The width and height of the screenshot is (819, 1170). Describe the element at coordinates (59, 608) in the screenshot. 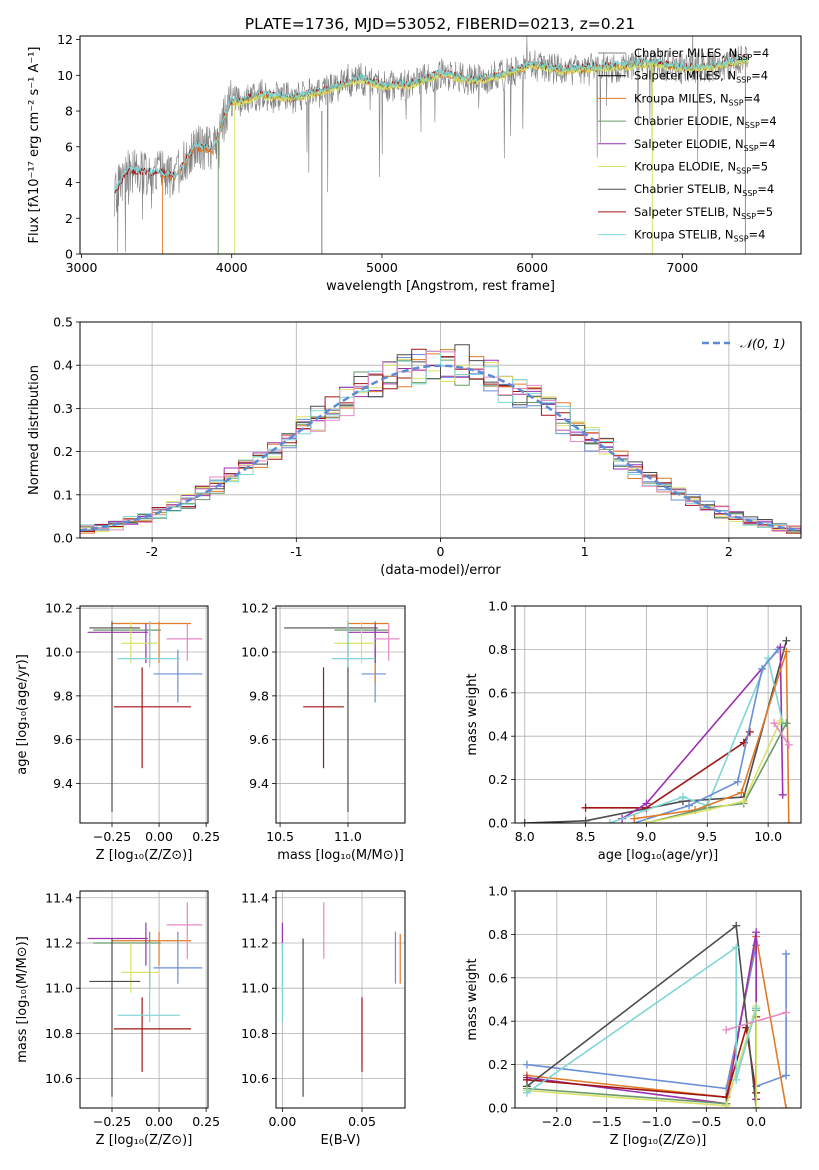

I see `y-tick-label: 10.2` at that location.